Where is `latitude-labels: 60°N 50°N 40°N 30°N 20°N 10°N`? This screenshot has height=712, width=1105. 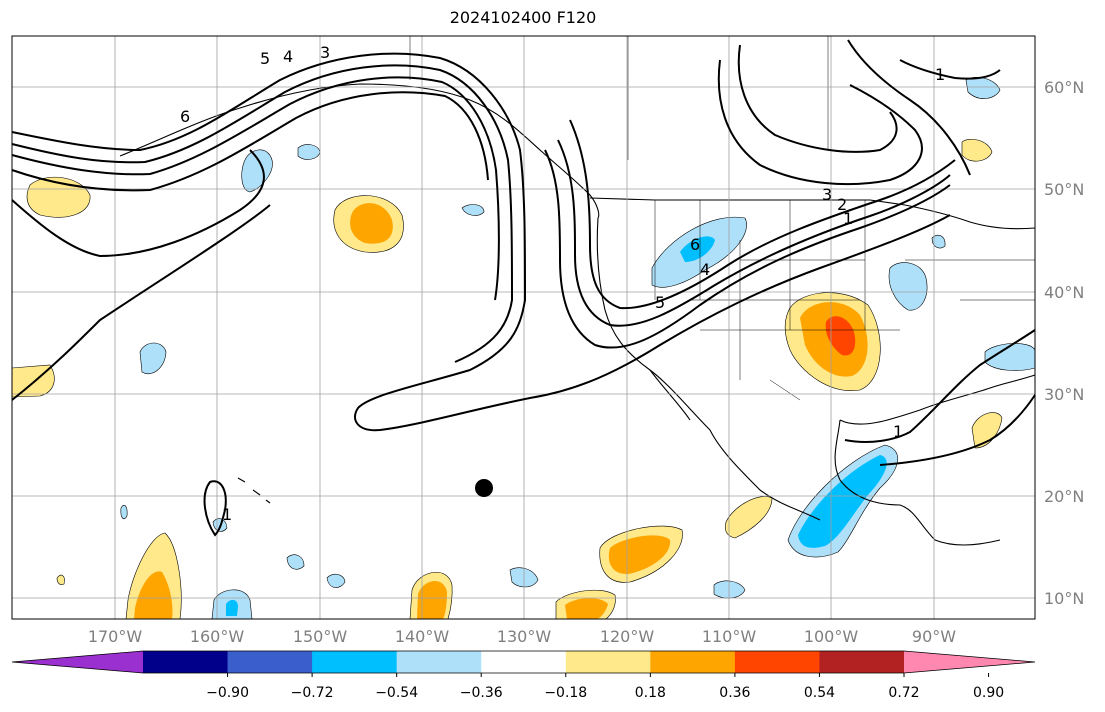 latitude-labels: 60°N 50°N 40°N 30°N 20°N 10°N is located at coordinates (1064, 343).